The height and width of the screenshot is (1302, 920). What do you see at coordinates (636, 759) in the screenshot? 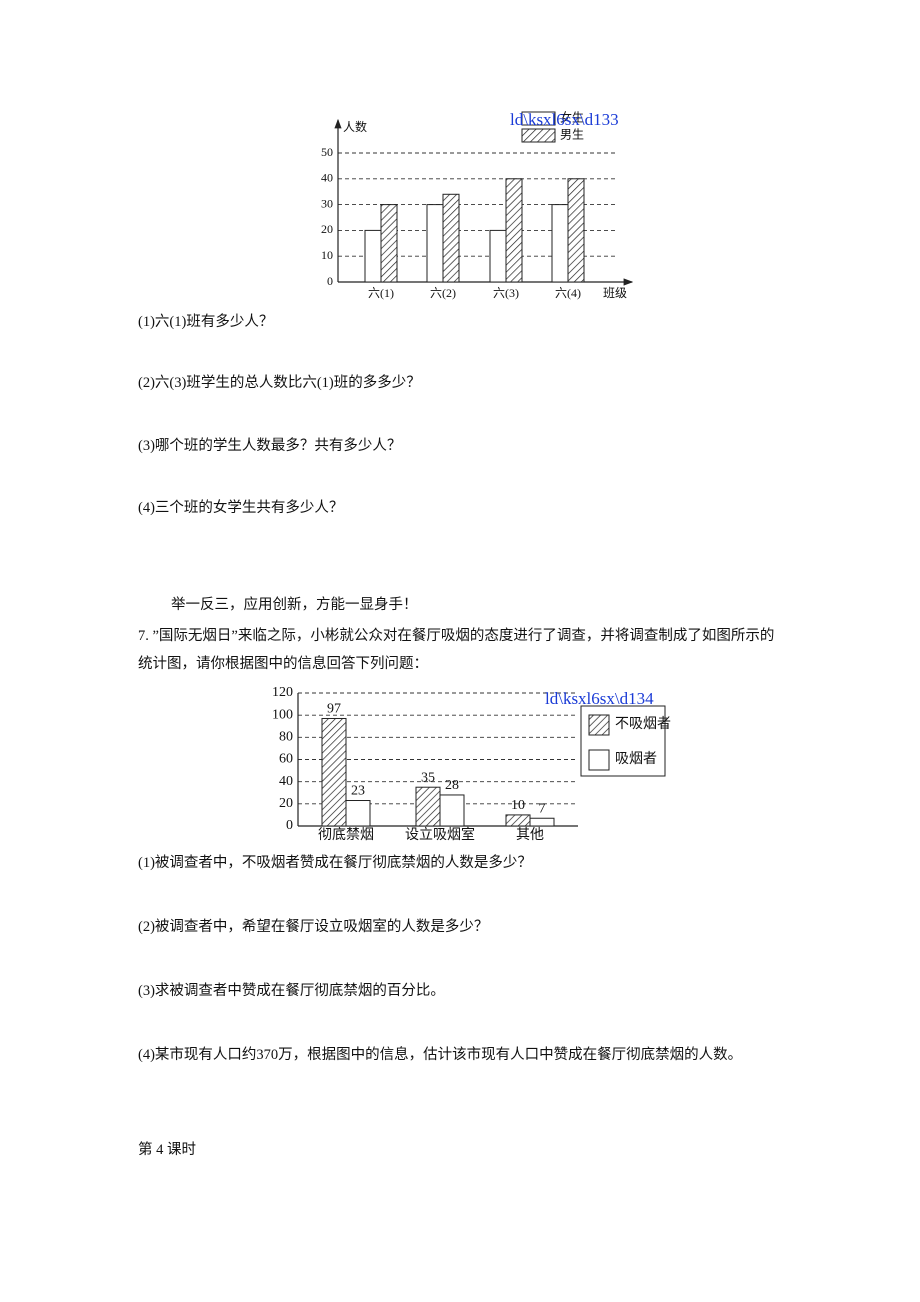
I see `legend-label: 吸烟者` at bounding box center [636, 759].